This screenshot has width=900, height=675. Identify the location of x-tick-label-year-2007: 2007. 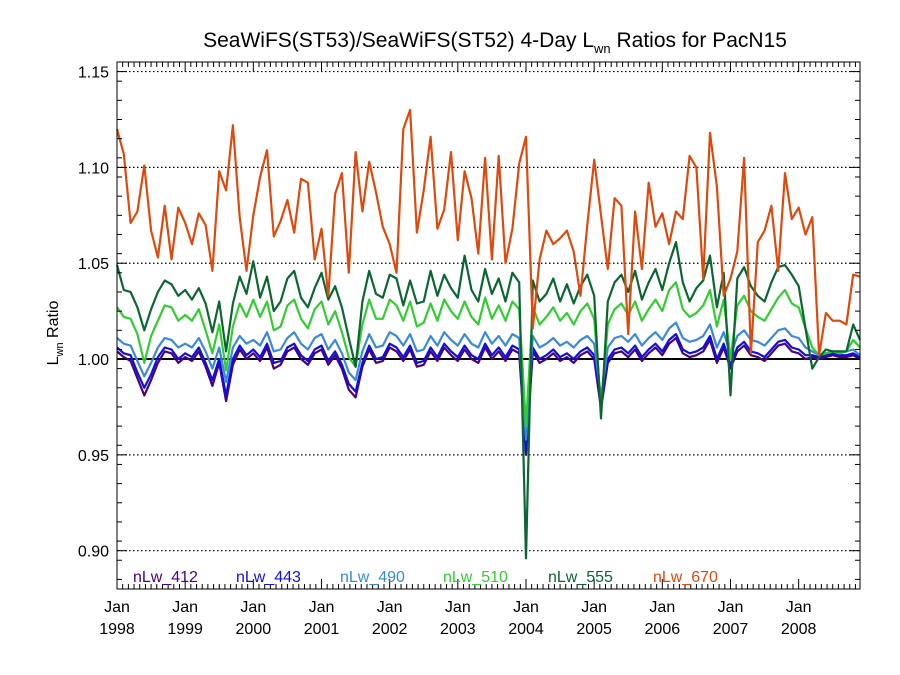
(731, 629).